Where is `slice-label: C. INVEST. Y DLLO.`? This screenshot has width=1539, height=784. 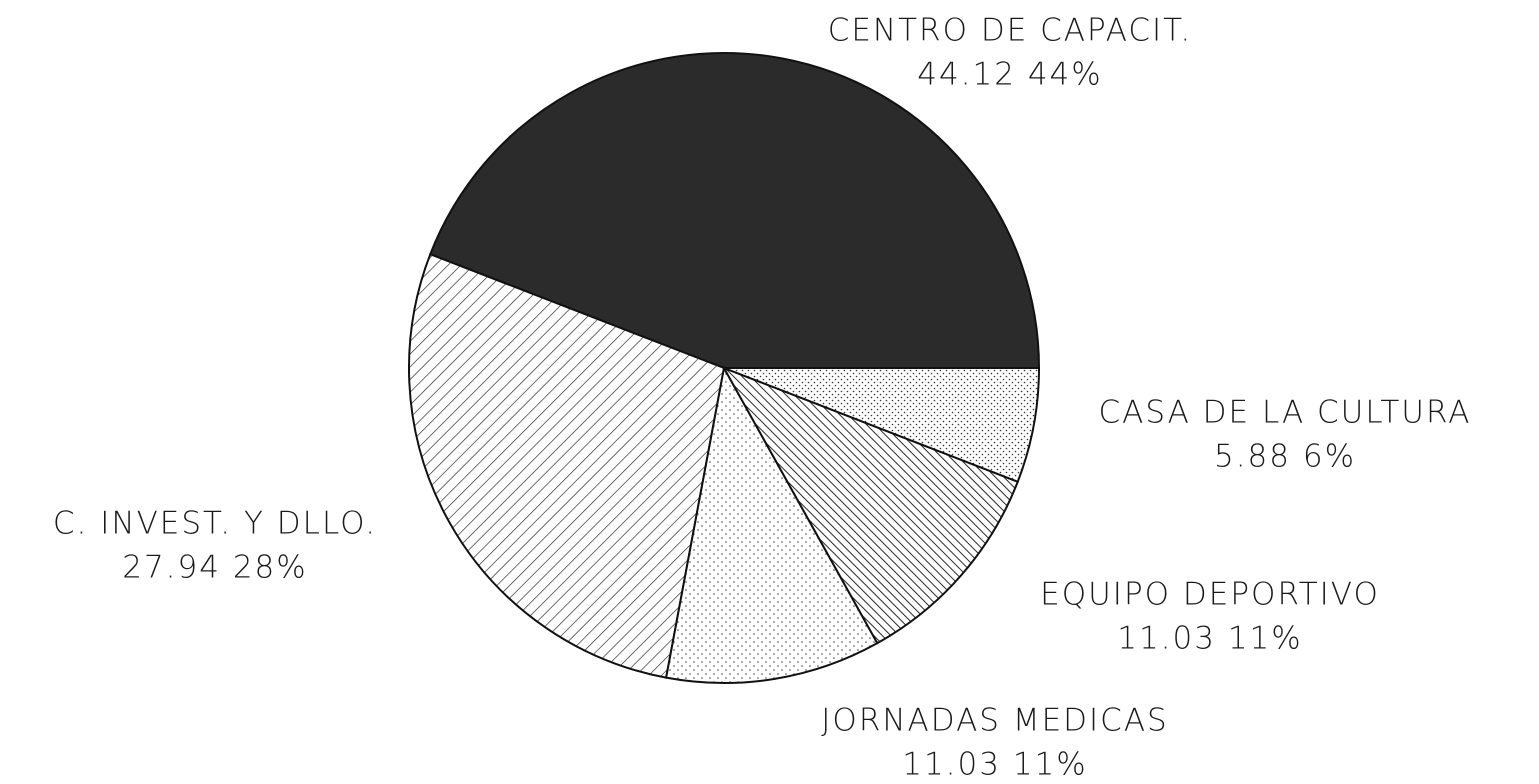
slice-label: C. INVEST. Y DLLO. is located at coordinates (215, 524).